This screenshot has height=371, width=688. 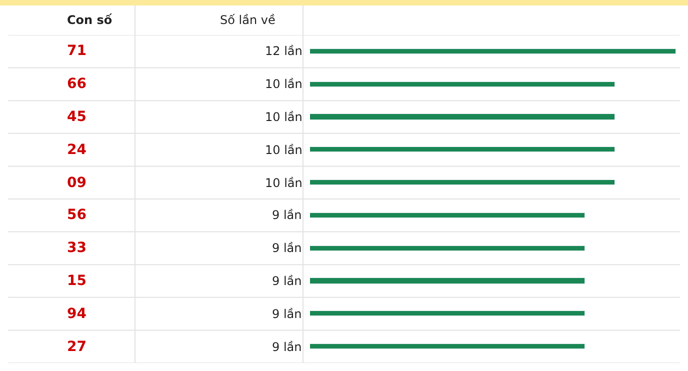 What do you see at coordinates (76, 248) in the screenshot?
I see `y-tick-label: 33` at bounding box center [76, 248].